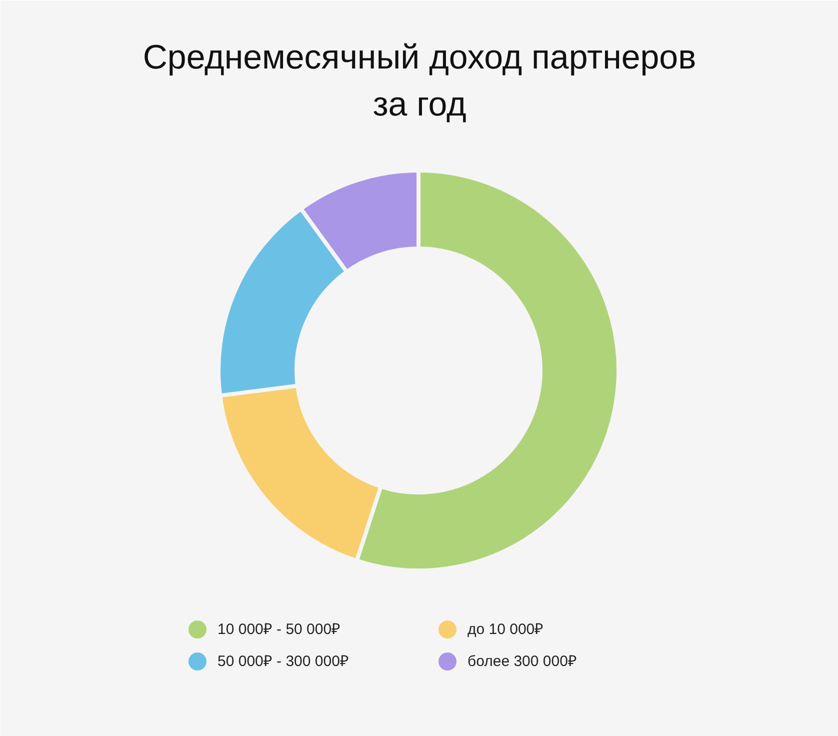  What do you see at coordinates (419, 81) in the screenshot?
I see `chart-title: Среднемесячный доход партнеров за год` at bounding box center [419, 81].